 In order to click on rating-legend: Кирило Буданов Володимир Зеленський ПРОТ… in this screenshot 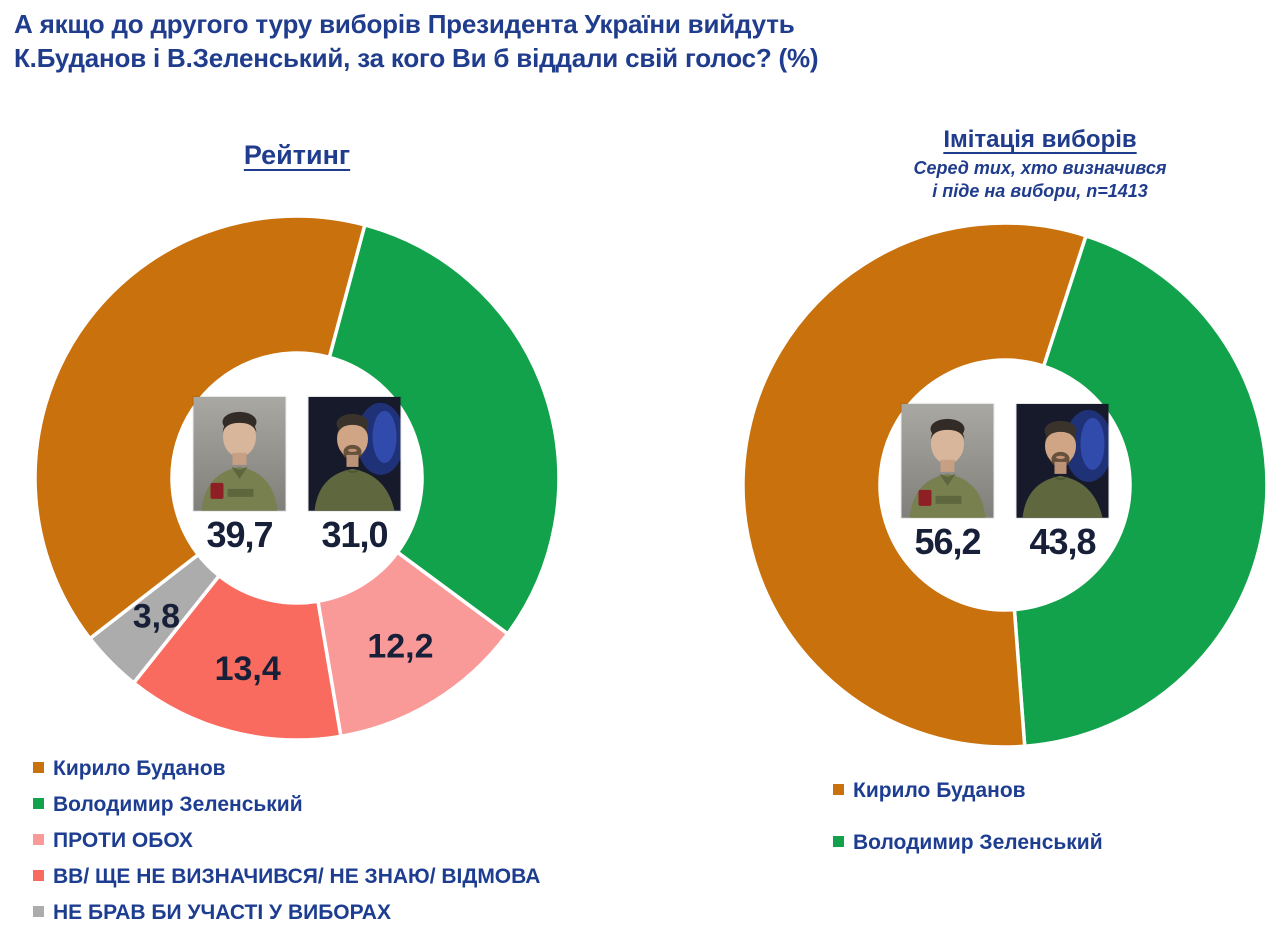, I will do `click(286, 846)`.